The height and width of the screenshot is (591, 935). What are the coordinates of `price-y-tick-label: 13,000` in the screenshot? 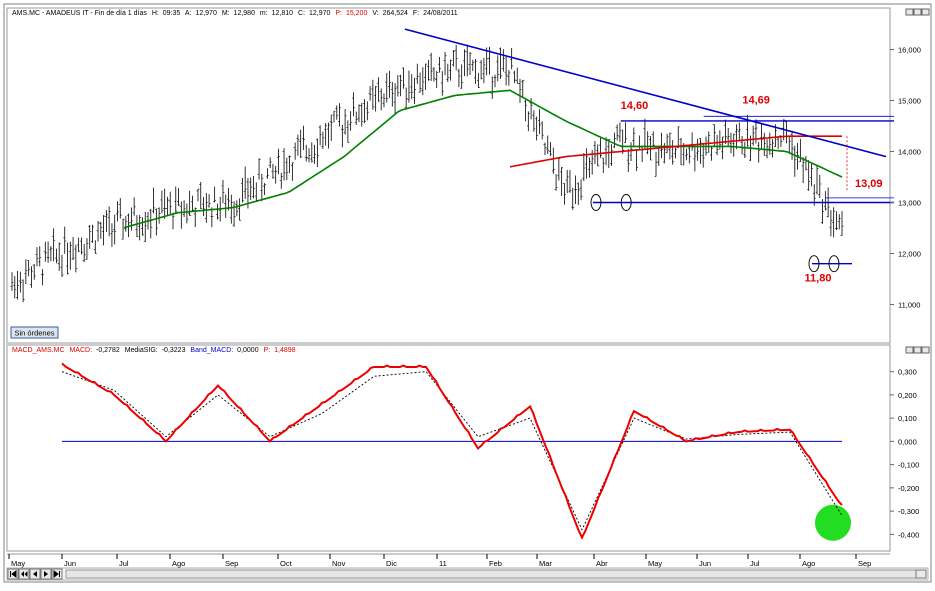 It's located at (909, 203).